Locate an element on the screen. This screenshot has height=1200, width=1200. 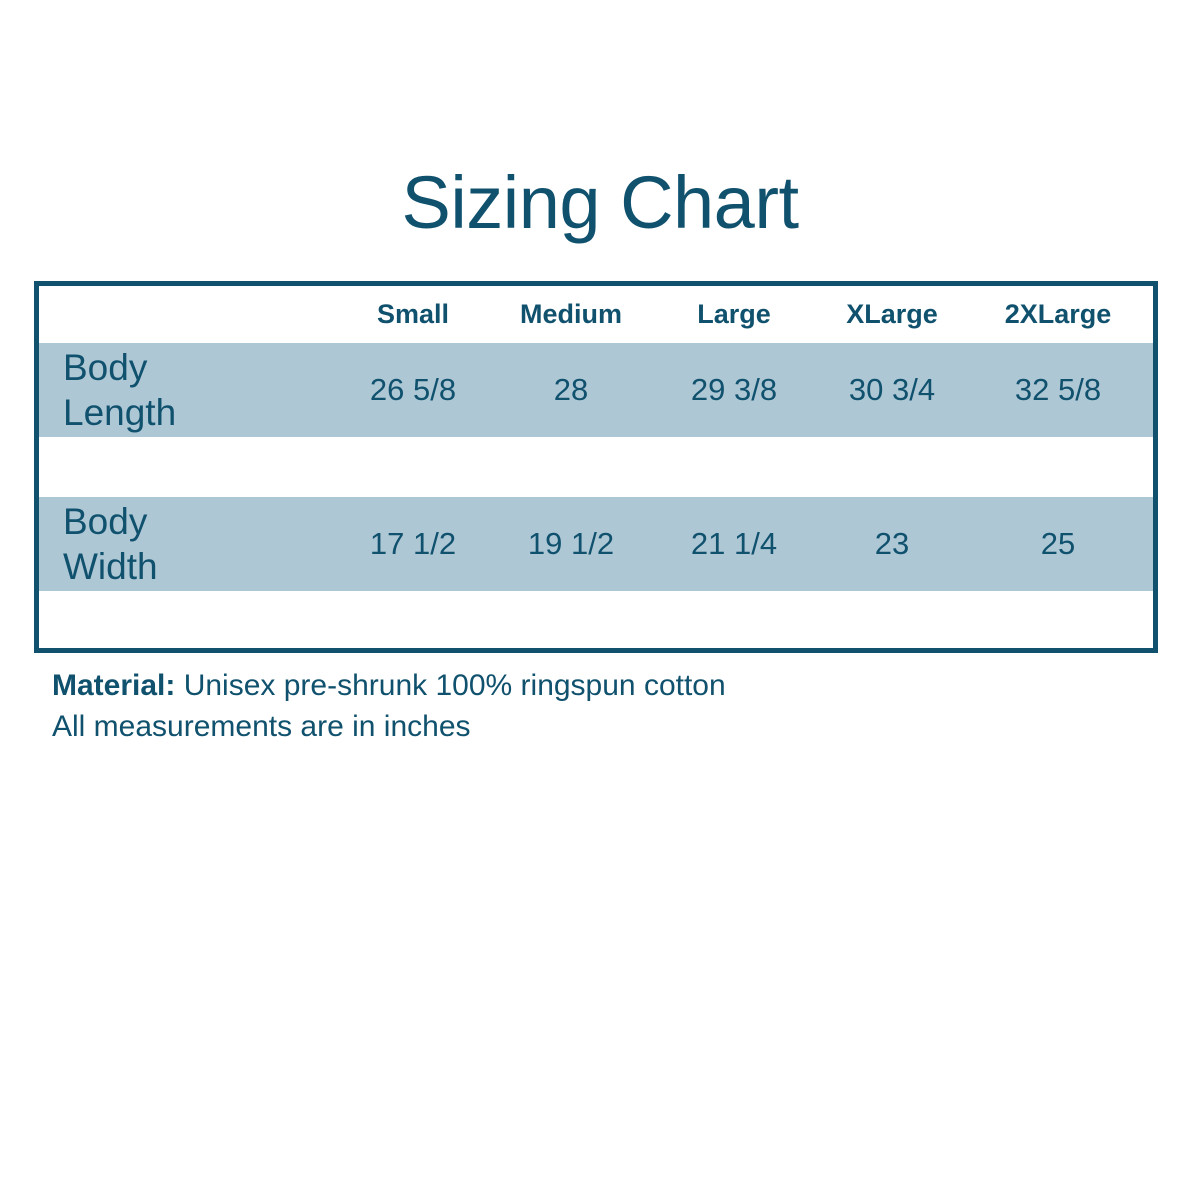
header-cell-large: Large is located at coordinates (734, 314).